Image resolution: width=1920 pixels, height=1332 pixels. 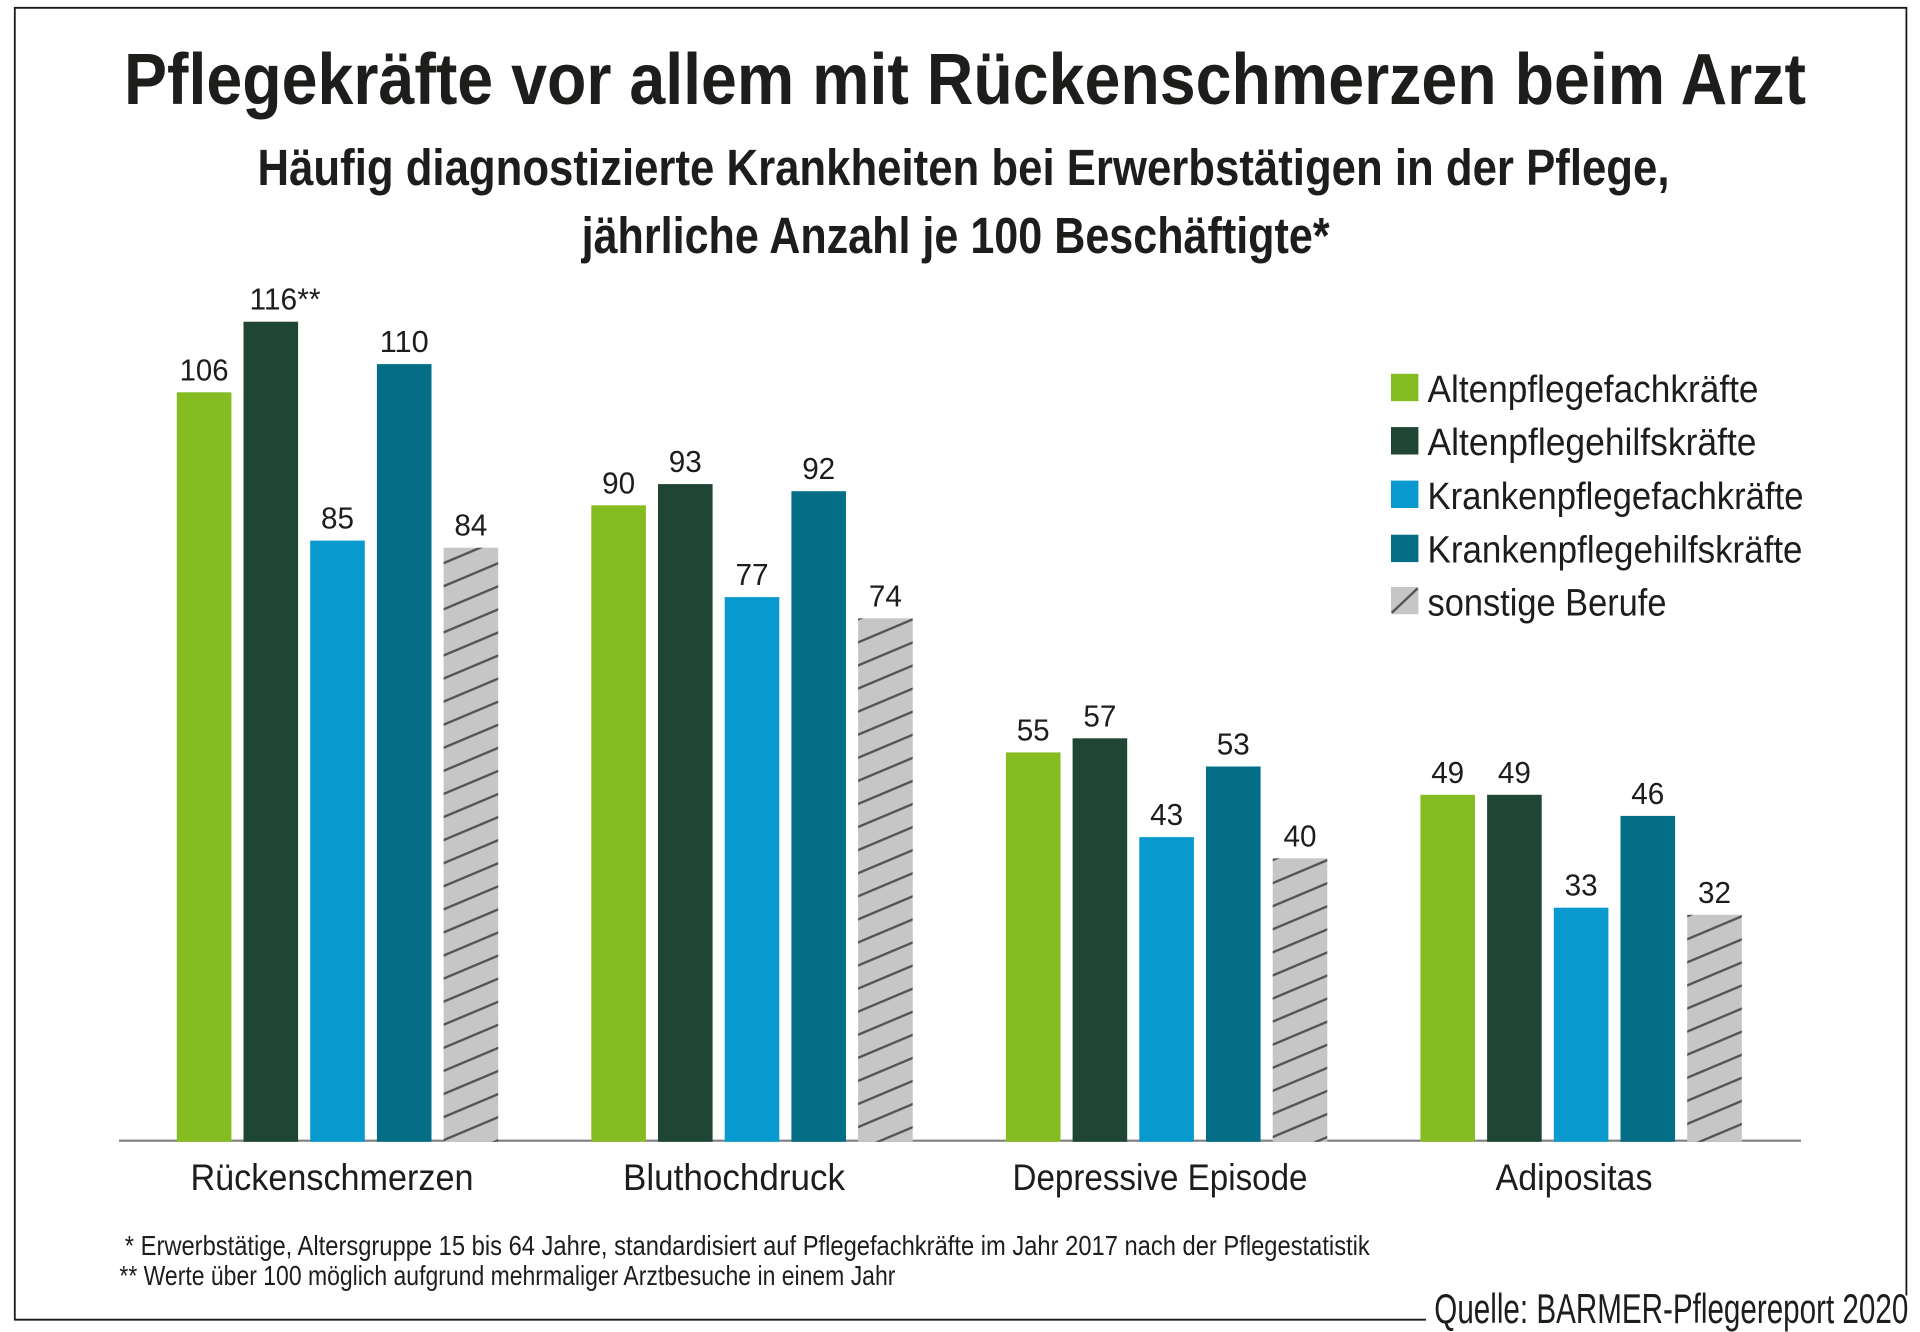 I want to click on svg-text: 43, so click(x=1166, y=814).